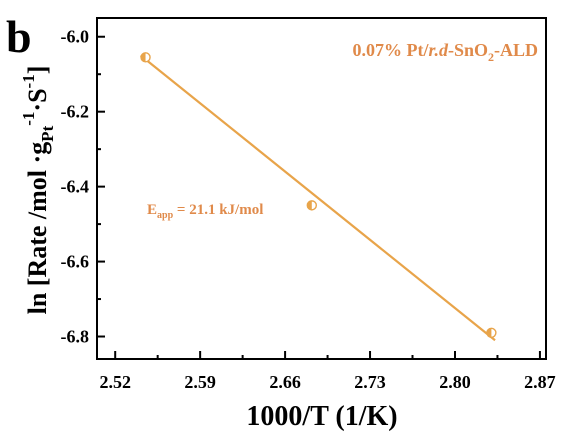 Image resolution: width=573 pixels, height=447 pixels. What do you see at coordinates (28, 81) in the screenshot?
I see `y-title-sup2: -1` at bounding box center [28, 81].